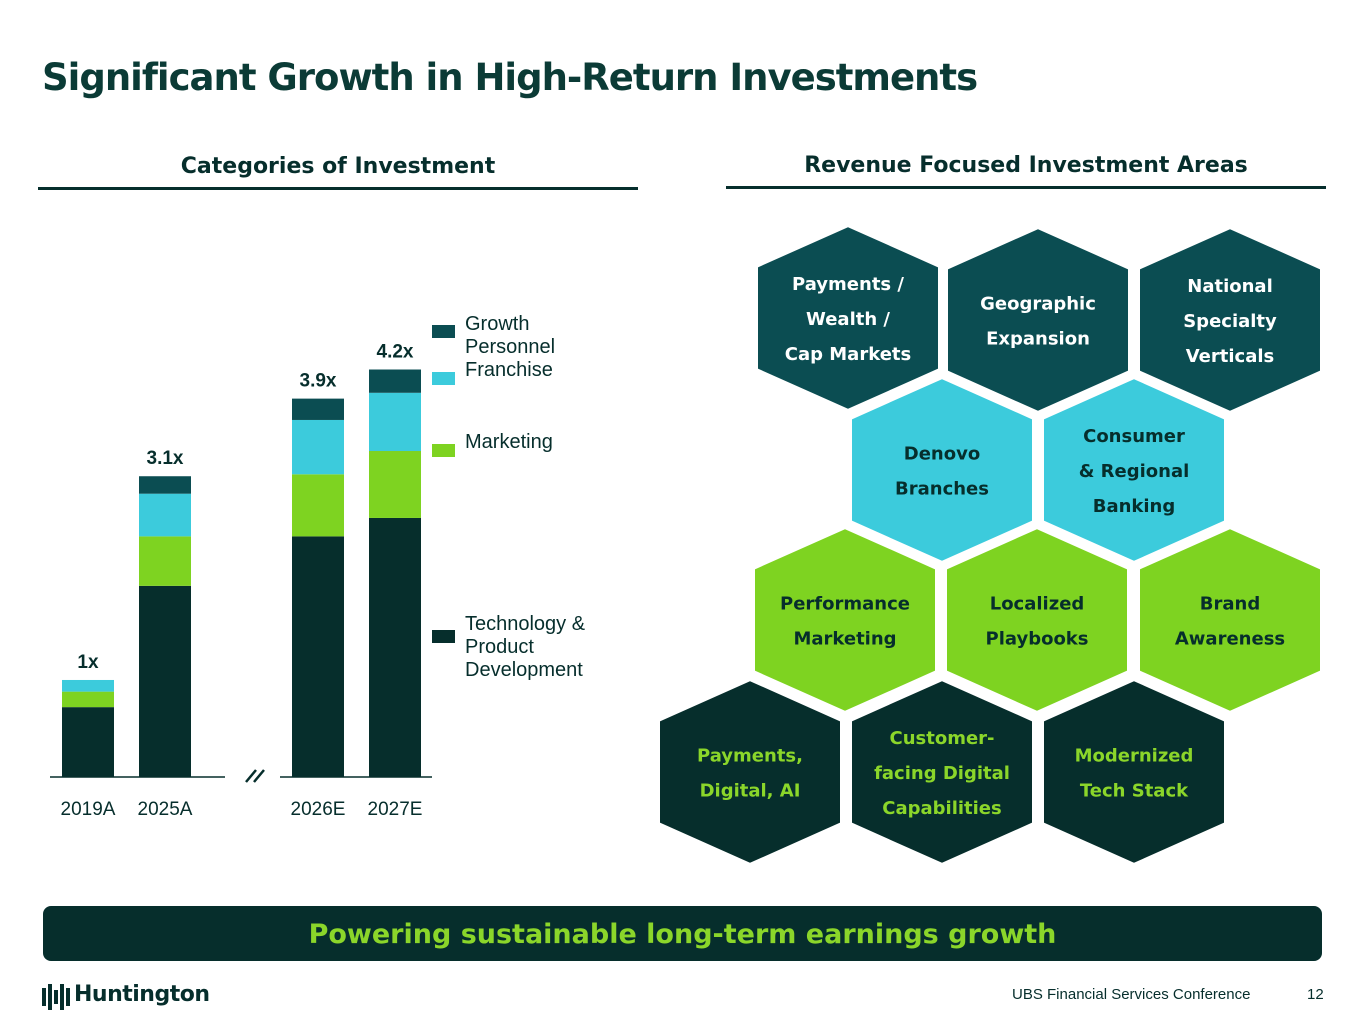 The height and width of the screenshot is (1024, 1365). I want to click on hexagon-label: Performance, so click(845, 604).